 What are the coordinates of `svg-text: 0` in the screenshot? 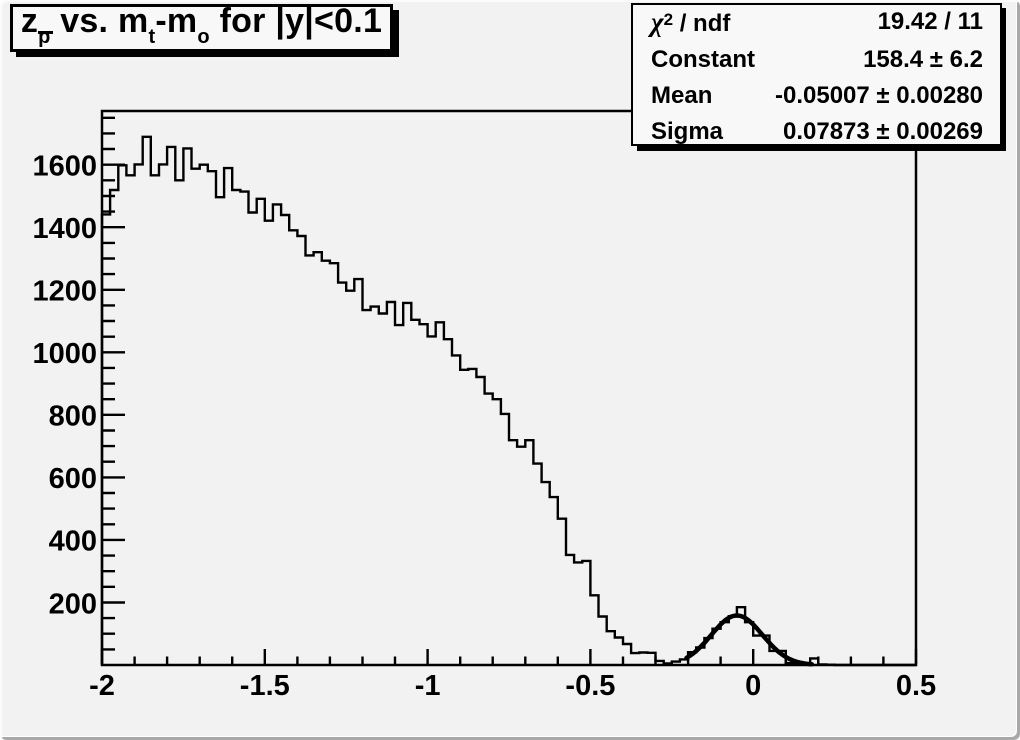 It's located at (753, 686).